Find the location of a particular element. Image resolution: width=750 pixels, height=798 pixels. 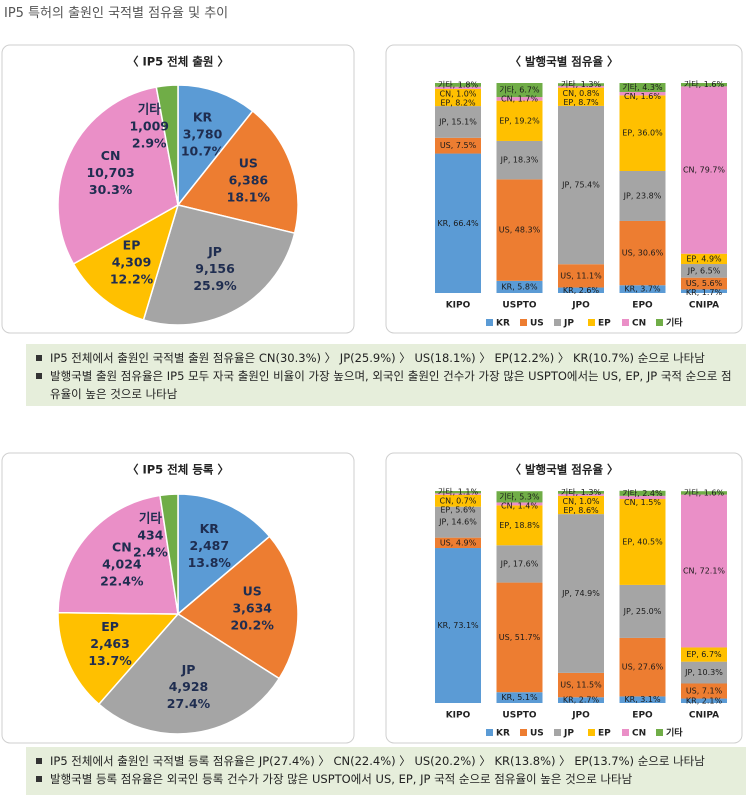

bar-label: CN, 0.8% is located at coordinates (581, 93).